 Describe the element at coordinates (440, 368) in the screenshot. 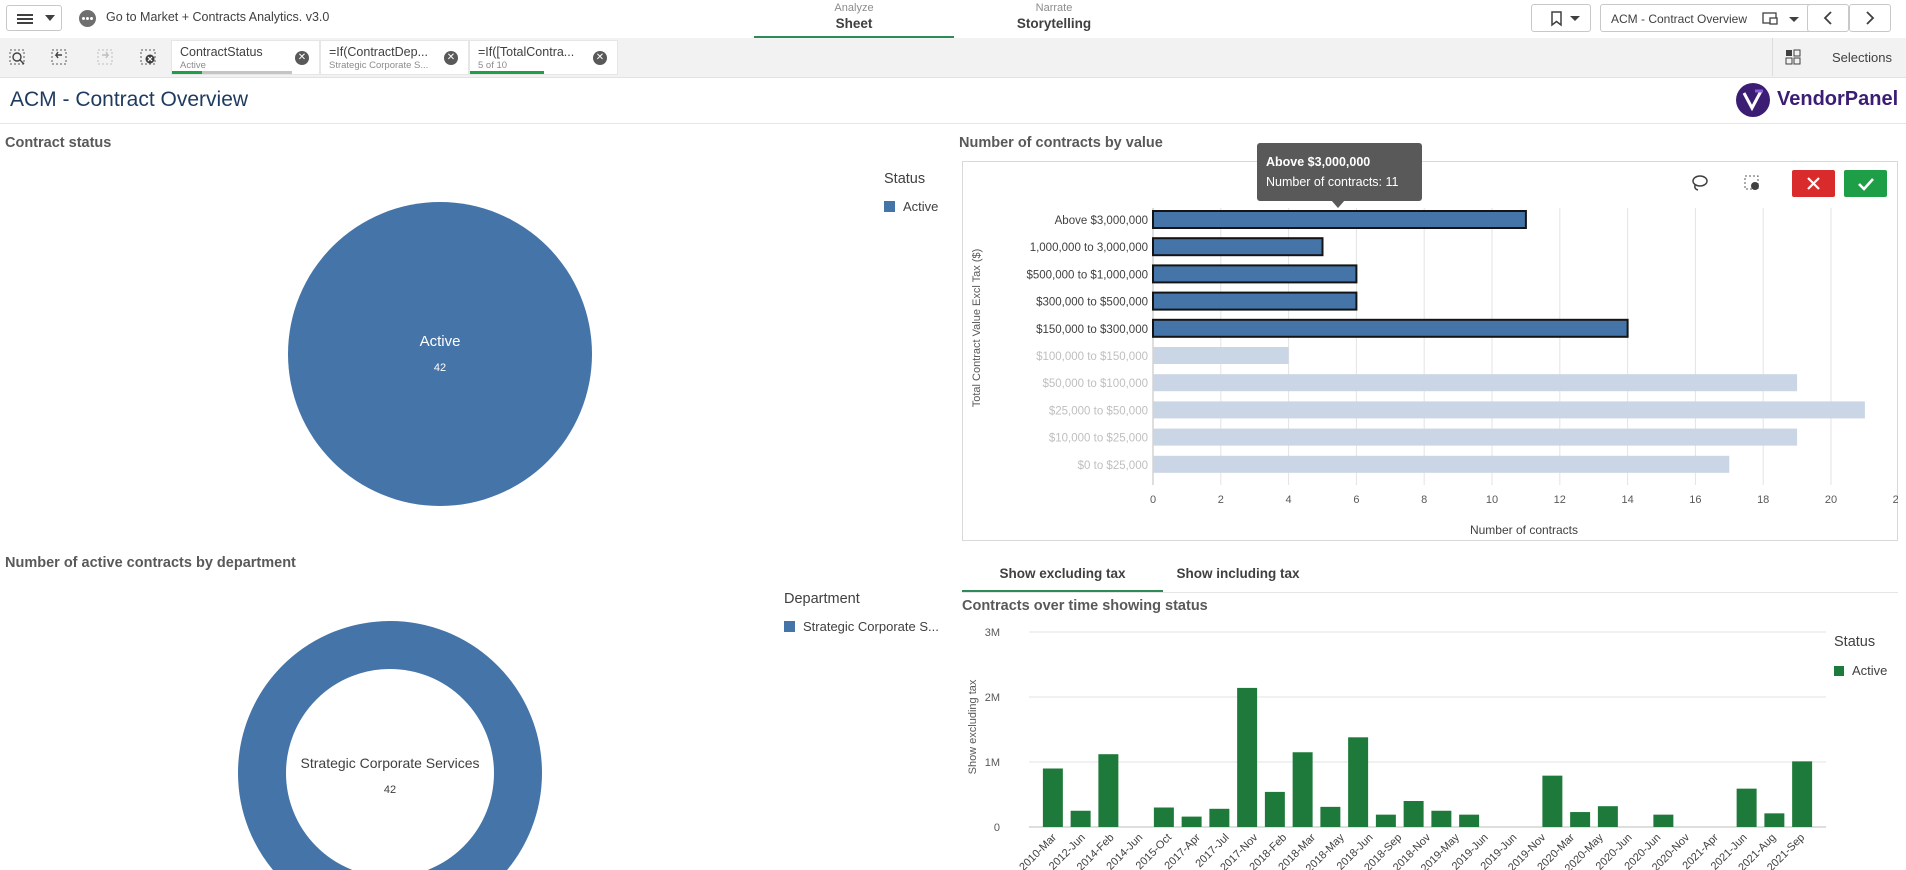

I see `slice-value: 42` at that location.